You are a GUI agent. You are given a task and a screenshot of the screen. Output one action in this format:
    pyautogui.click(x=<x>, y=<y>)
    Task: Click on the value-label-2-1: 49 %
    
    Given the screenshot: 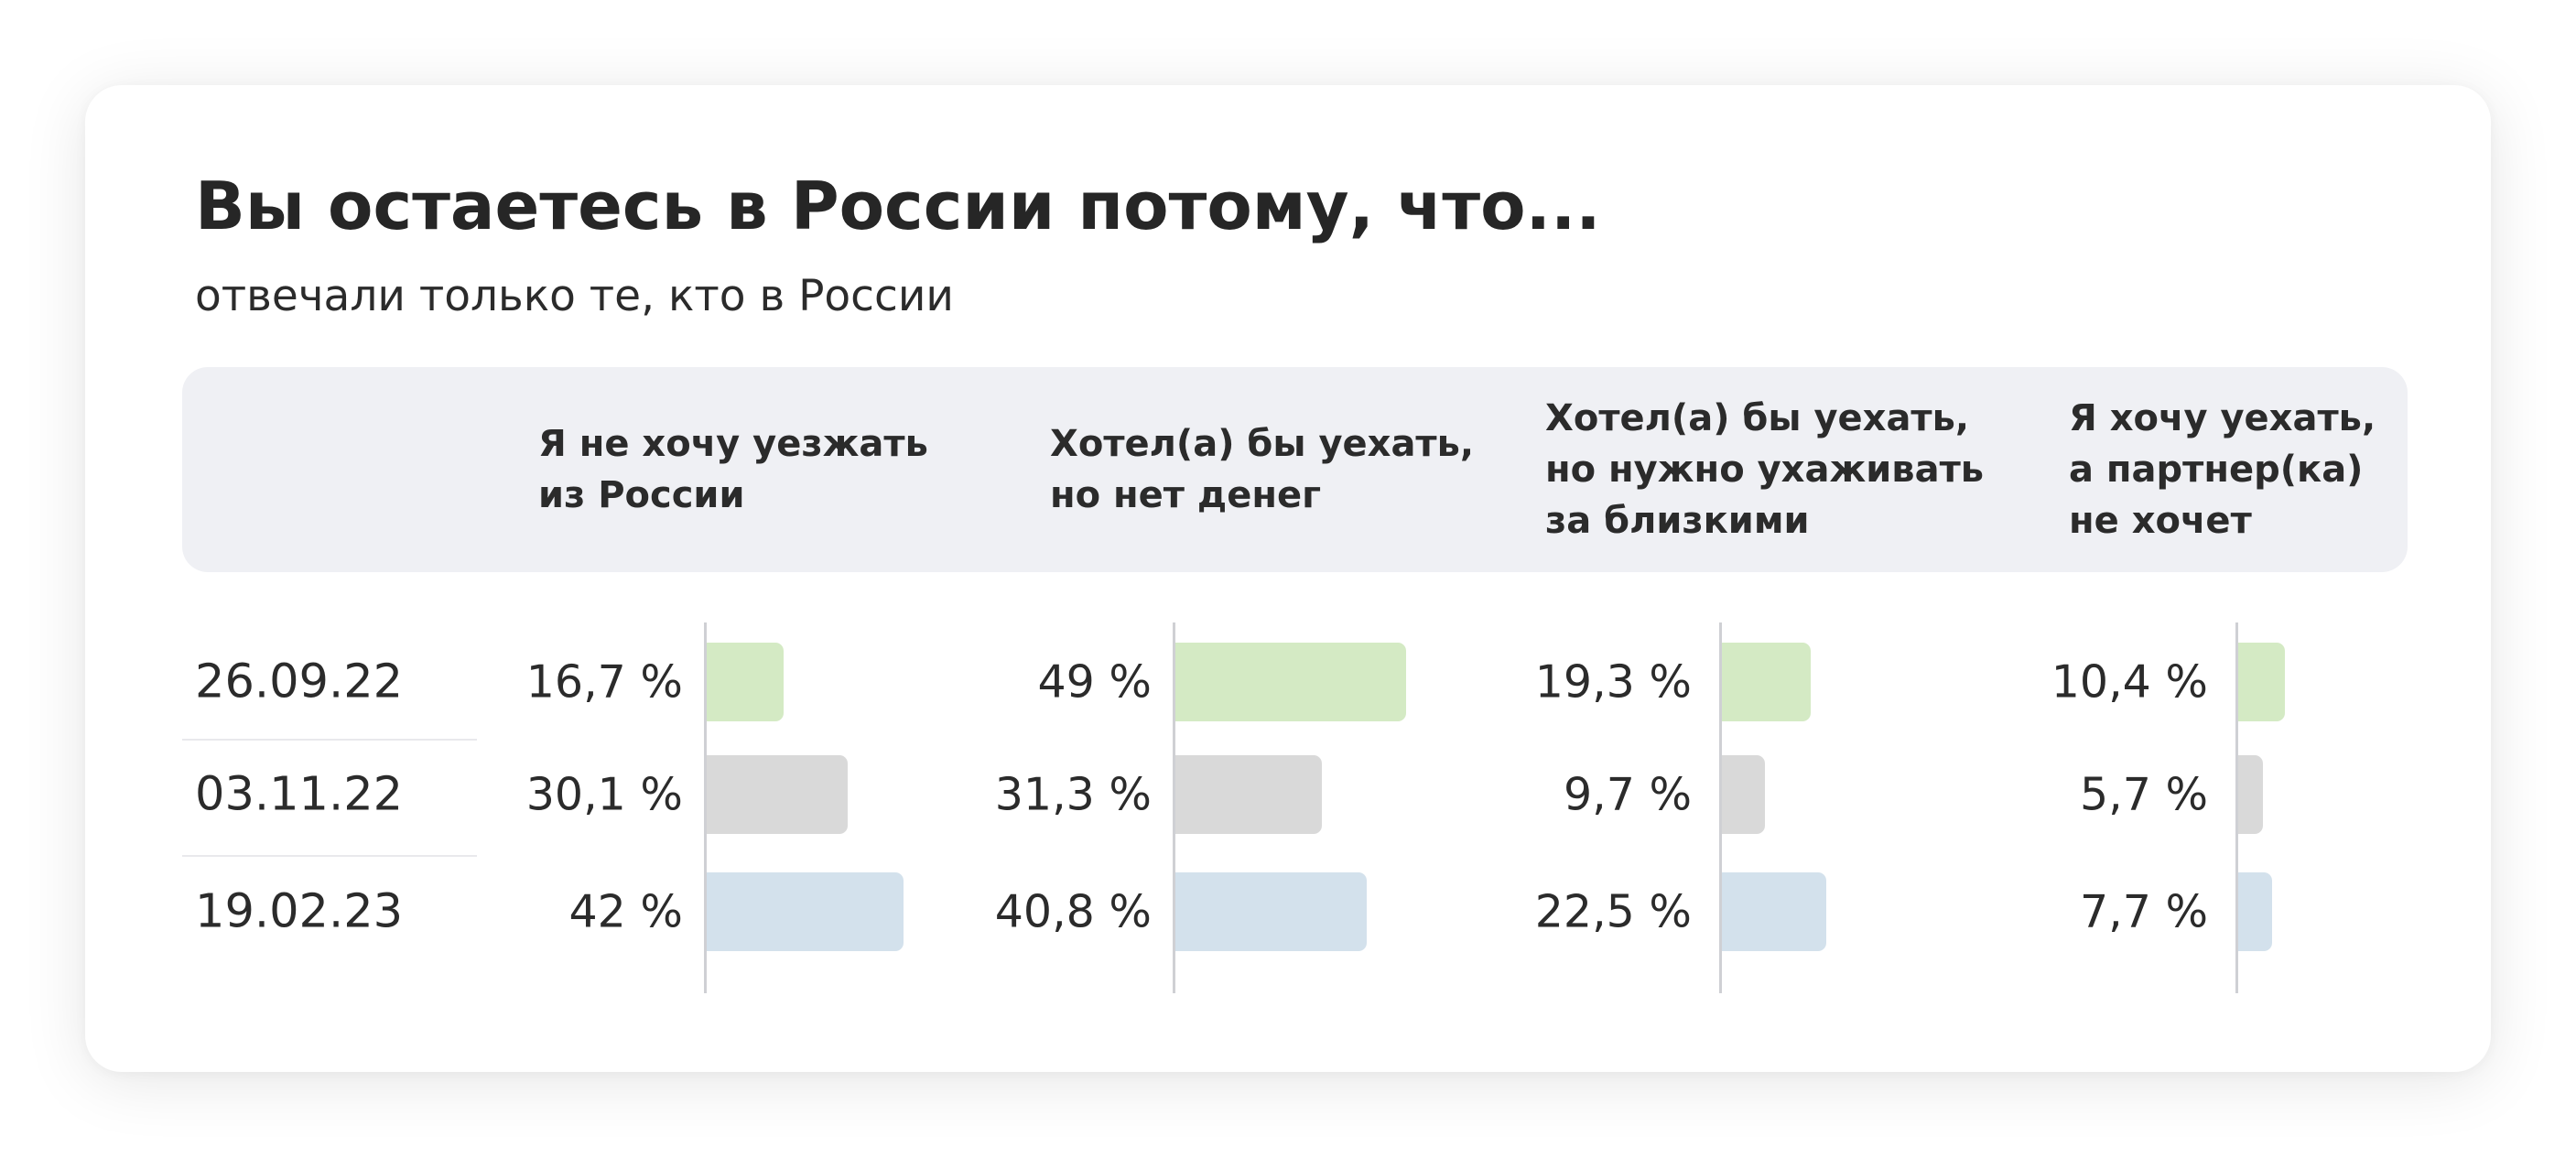 What is the action you would take?
    pyautogui.click(x=1095, y=682)
    